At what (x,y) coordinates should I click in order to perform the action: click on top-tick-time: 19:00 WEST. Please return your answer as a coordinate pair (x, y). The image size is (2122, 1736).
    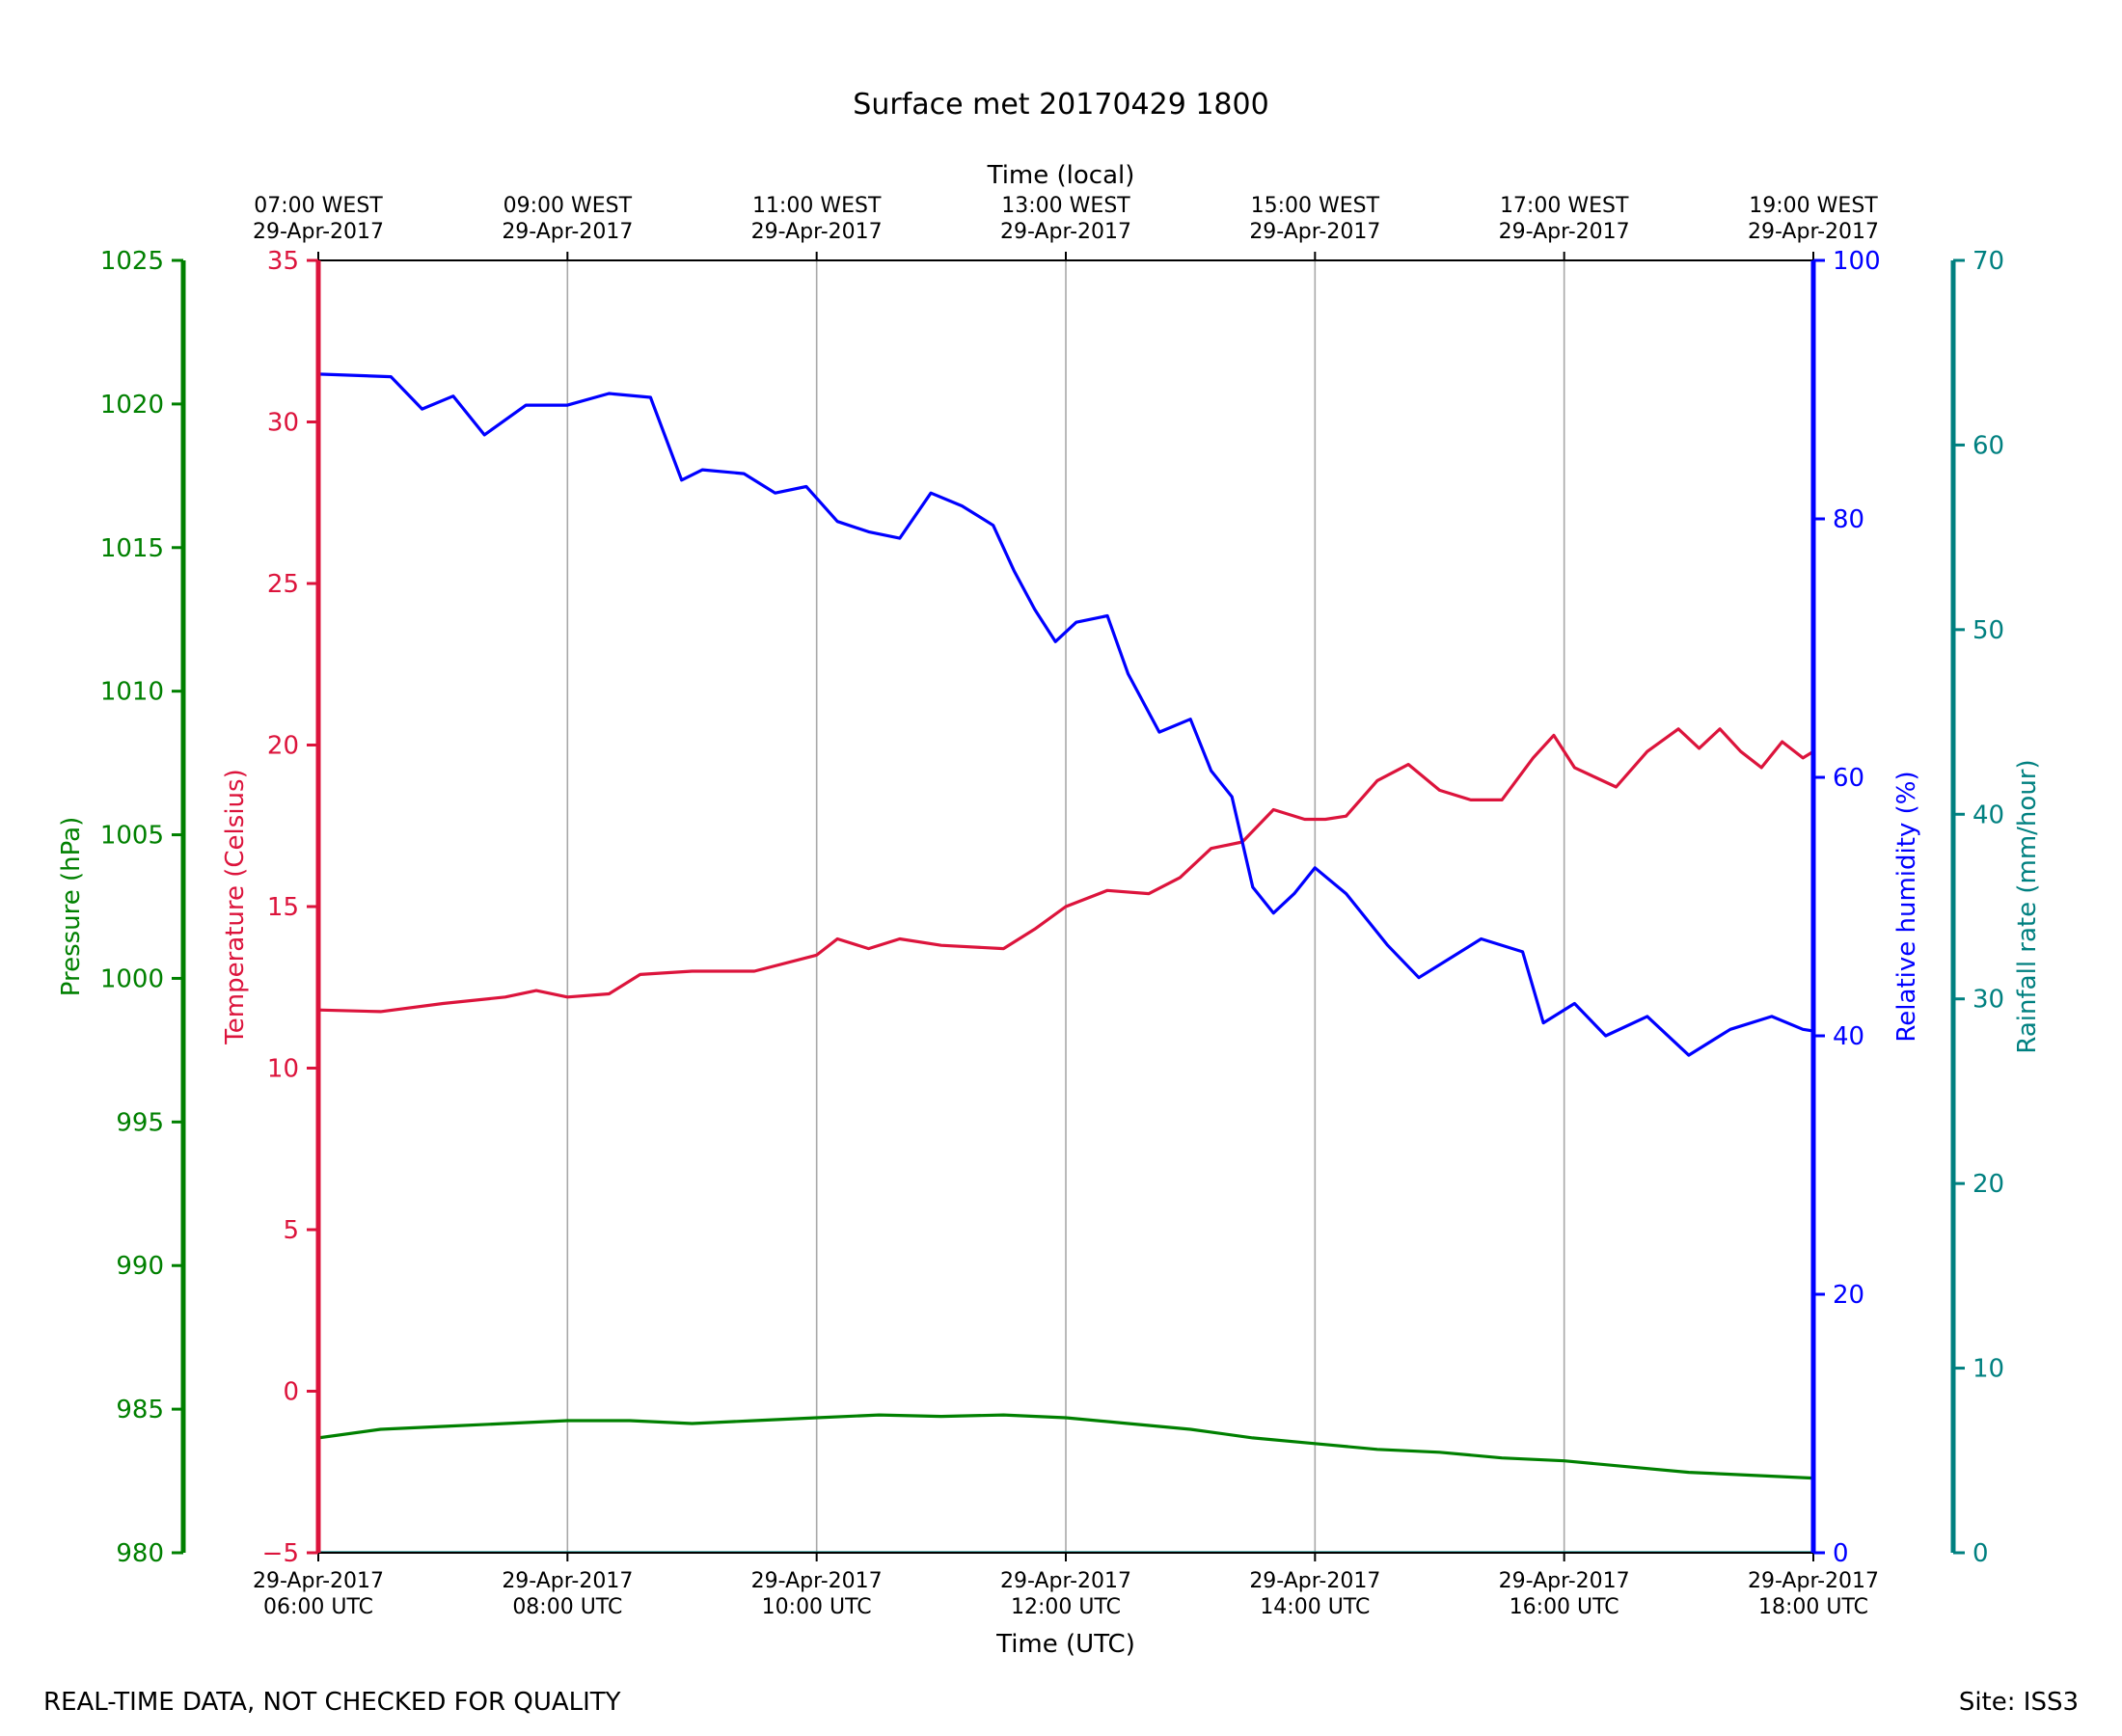
    Looking at the image, I should click on (1814, 206).